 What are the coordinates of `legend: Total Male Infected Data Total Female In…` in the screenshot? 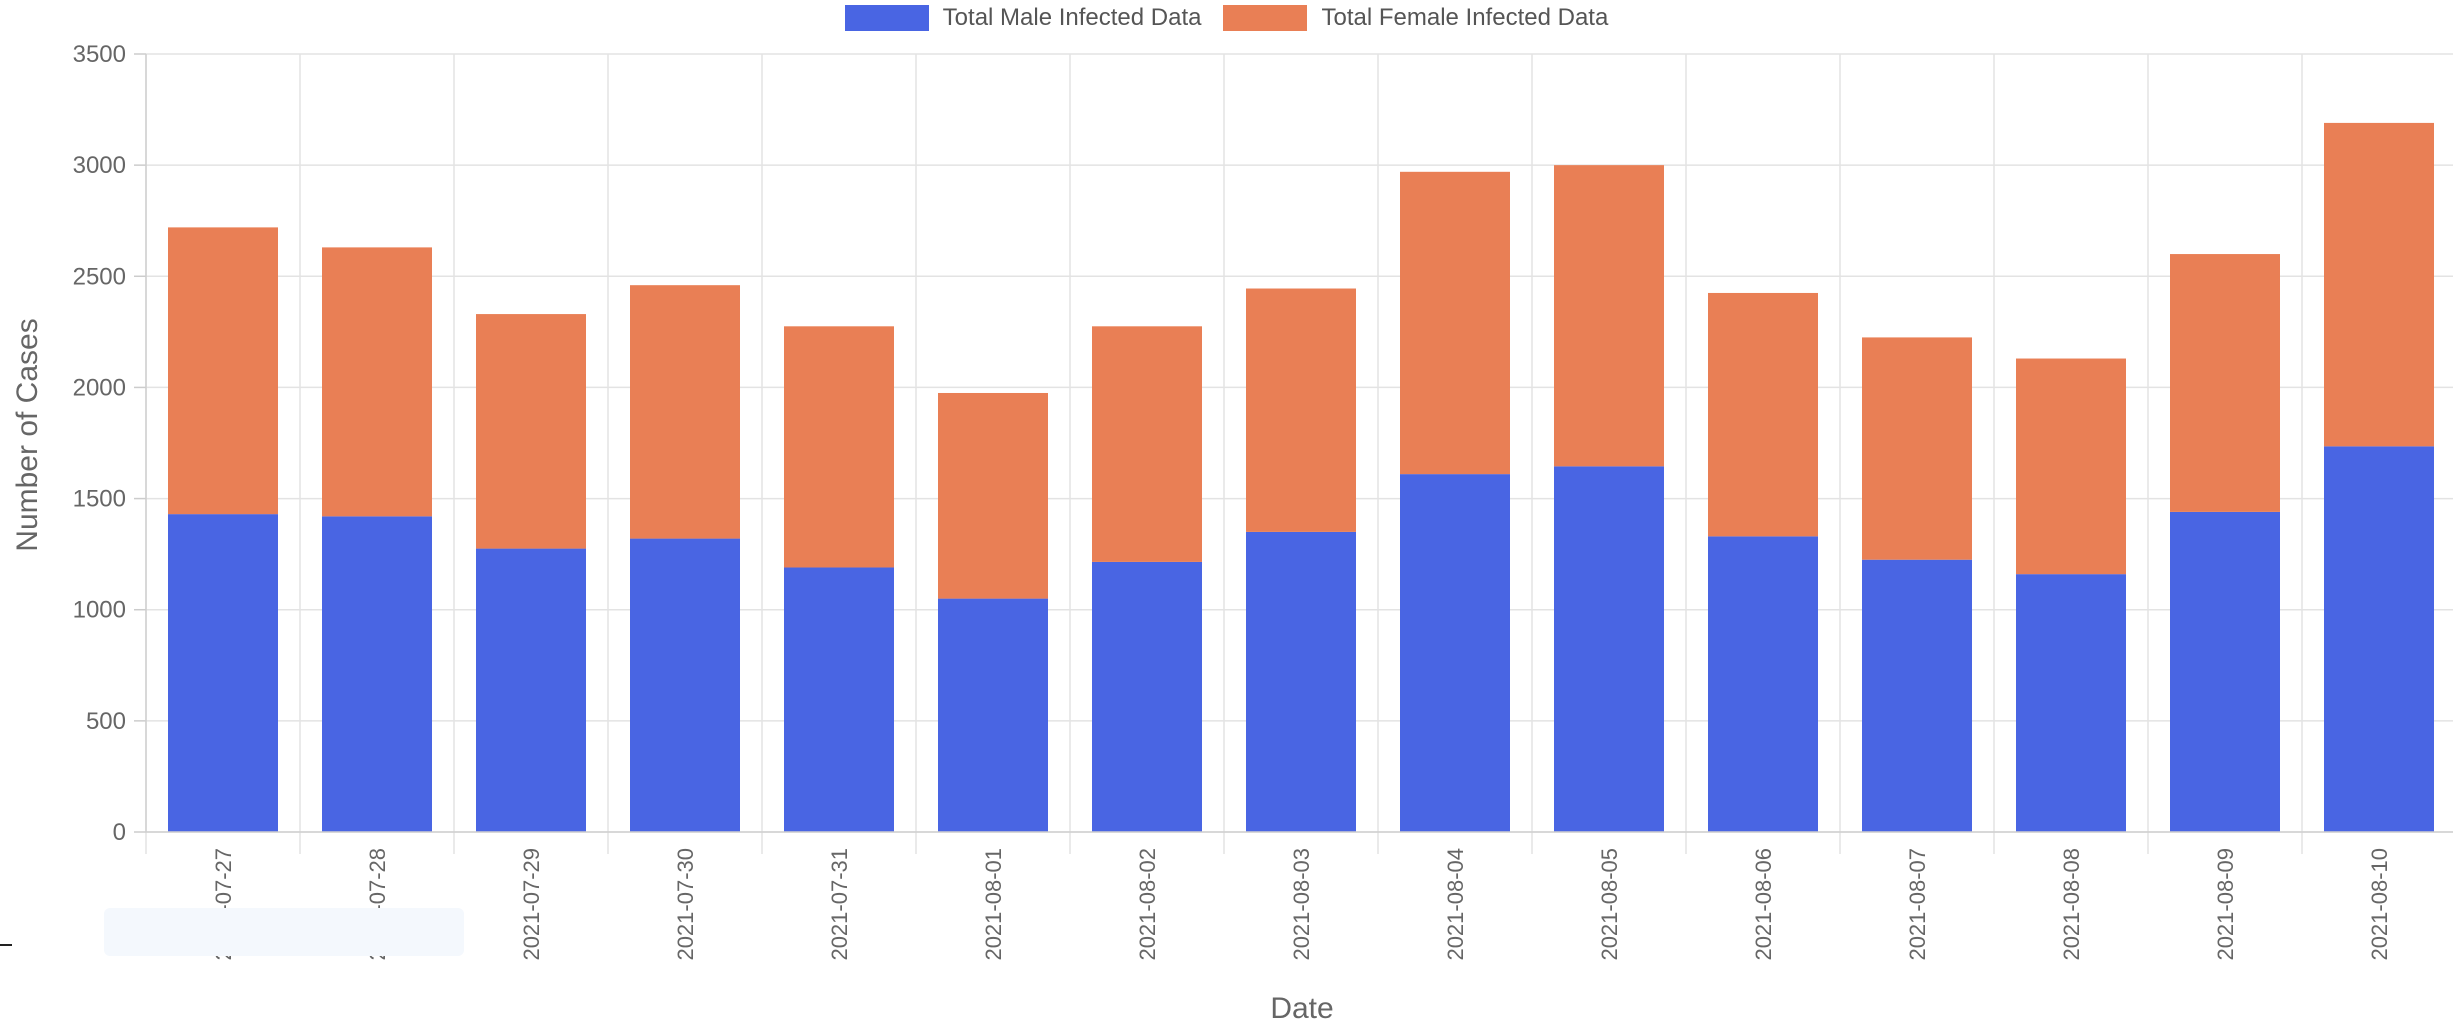 It's located at (1226, 18).